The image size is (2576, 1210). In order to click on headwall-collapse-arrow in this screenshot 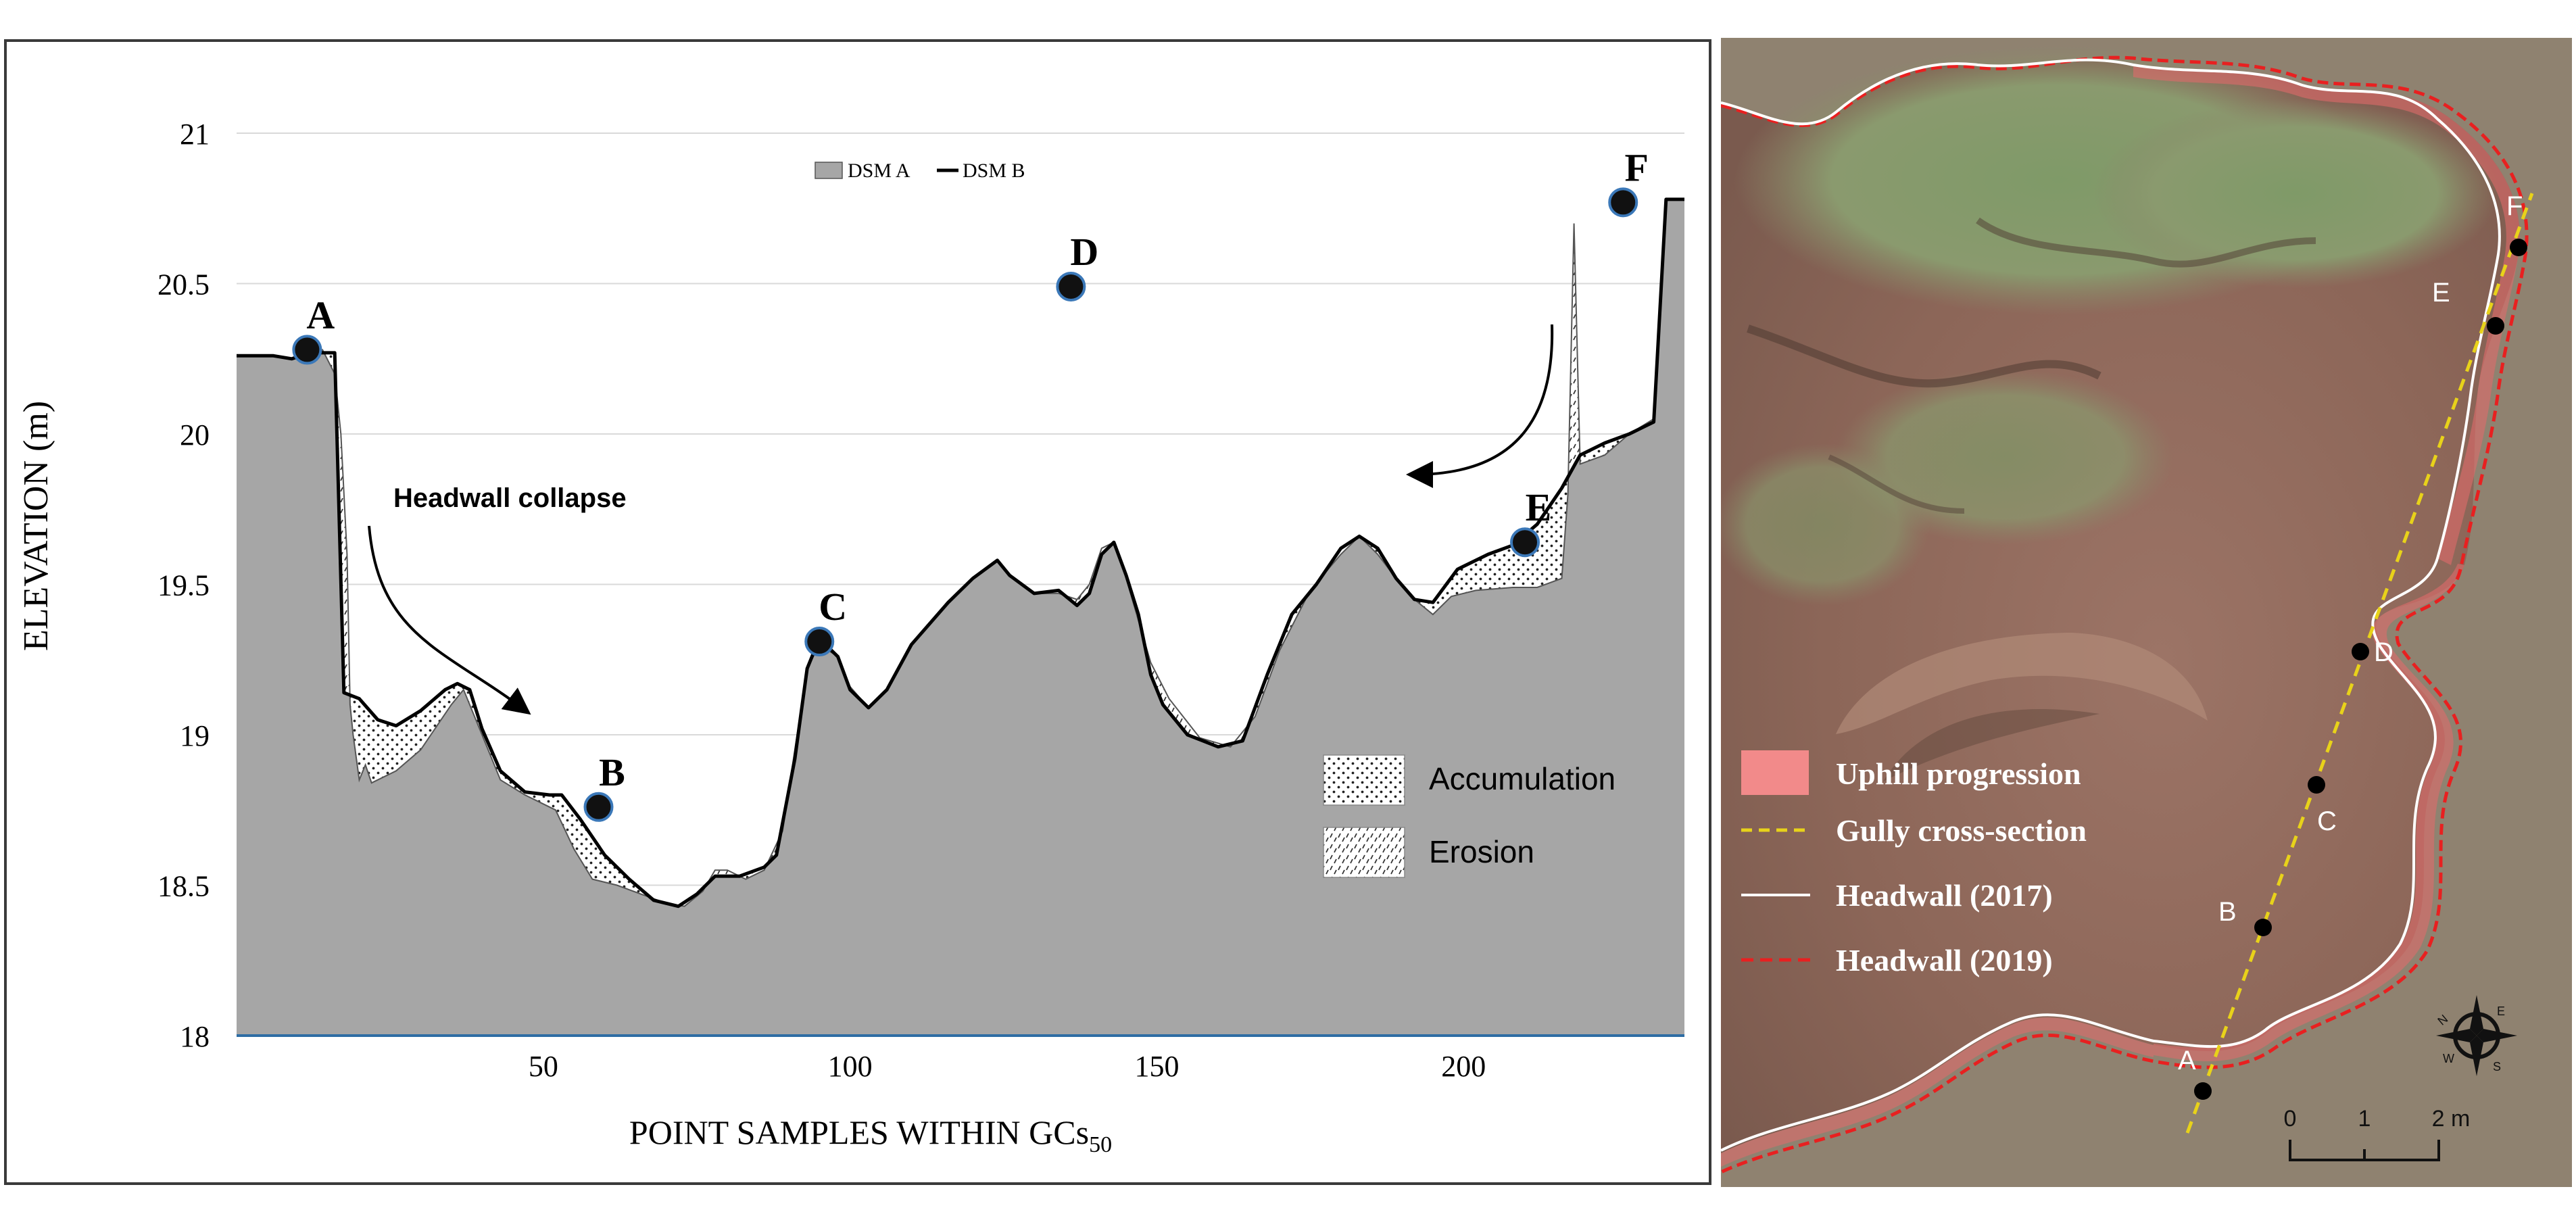, I will do `click(449, 620)`.